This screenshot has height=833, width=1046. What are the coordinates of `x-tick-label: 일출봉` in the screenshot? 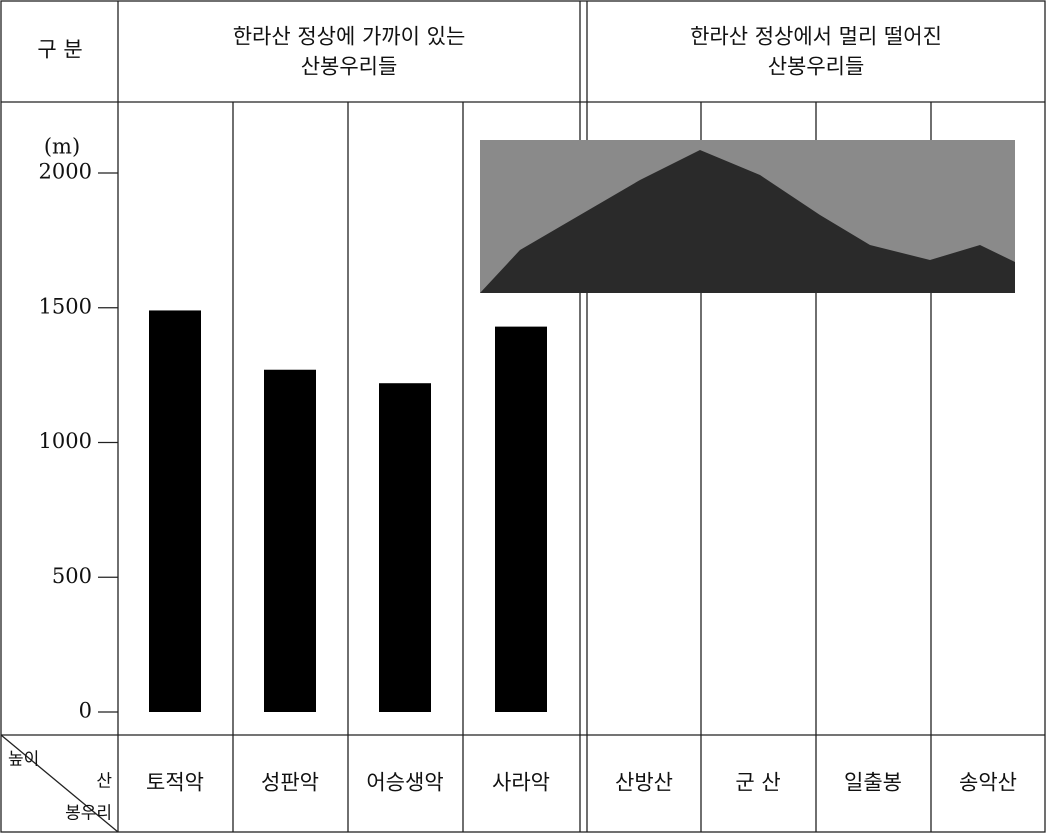 It's located at (873, 783).